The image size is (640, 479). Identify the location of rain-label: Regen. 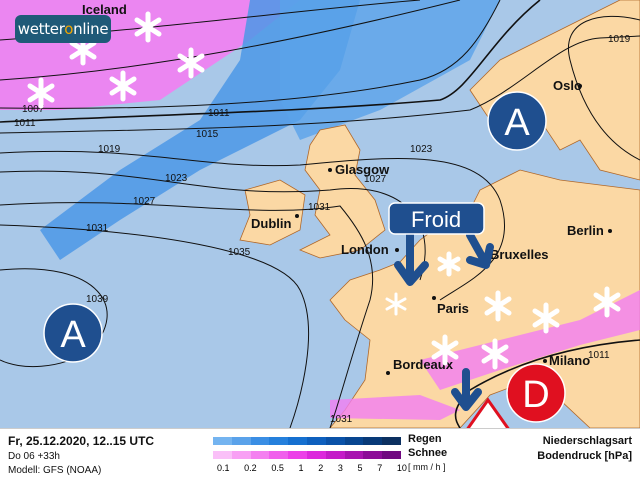
(425, 439).